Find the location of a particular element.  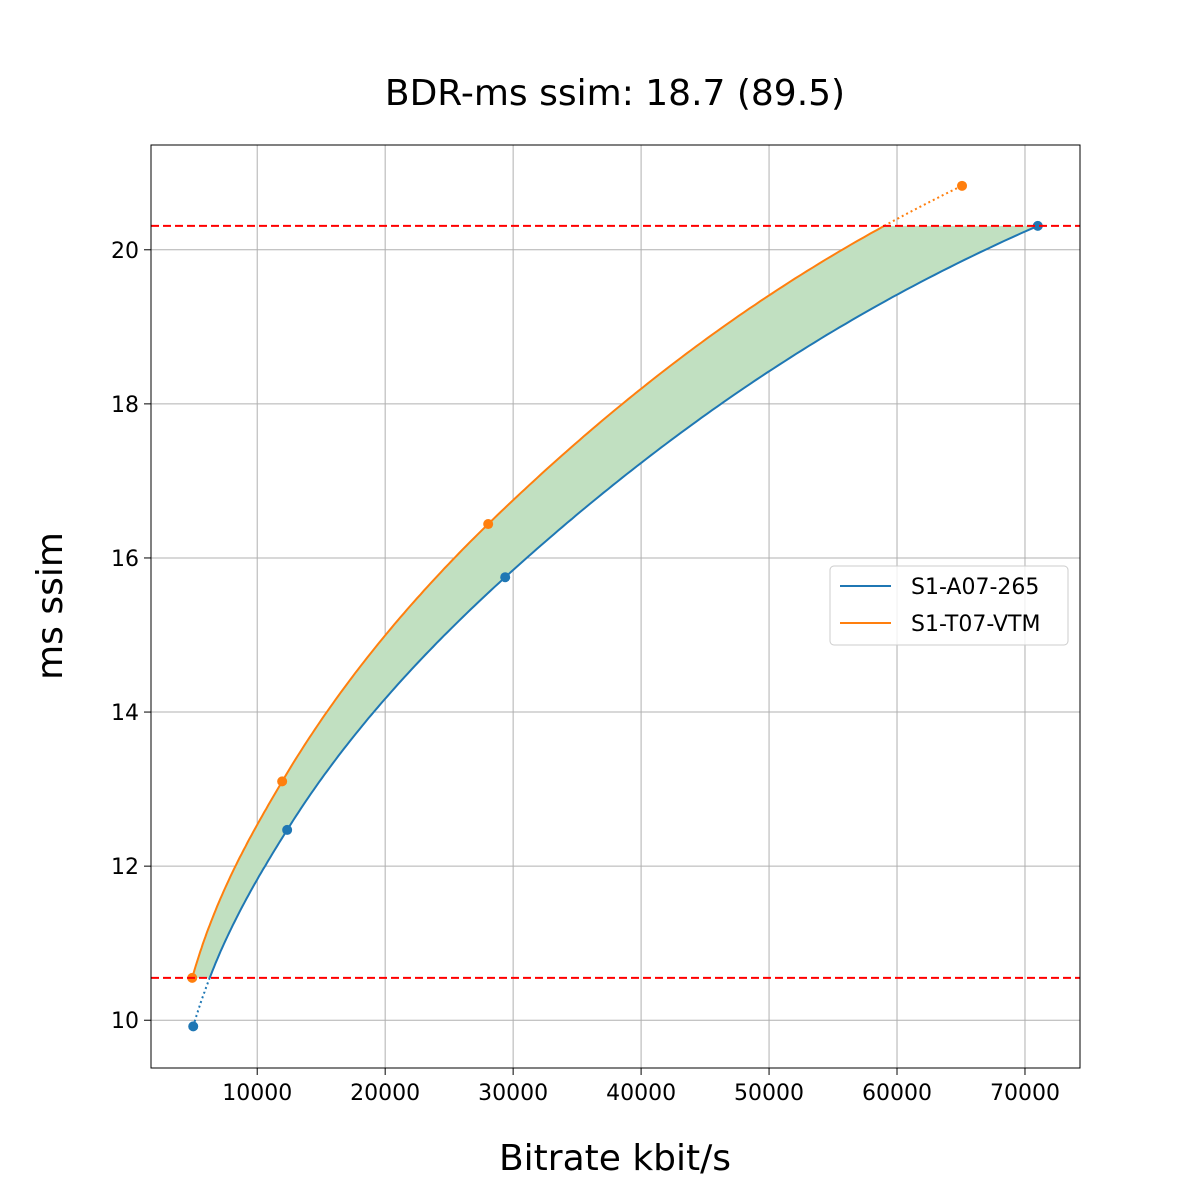

x-tick-label: 20000 is located at coordinates (385, 1093).